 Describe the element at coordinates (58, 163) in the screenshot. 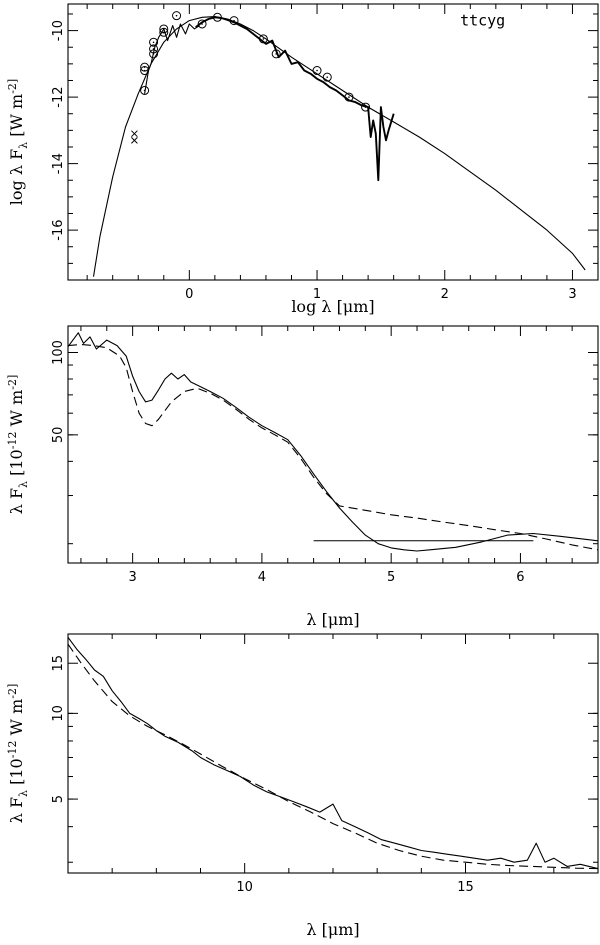

I see `y-tick-label: -14` at that location.